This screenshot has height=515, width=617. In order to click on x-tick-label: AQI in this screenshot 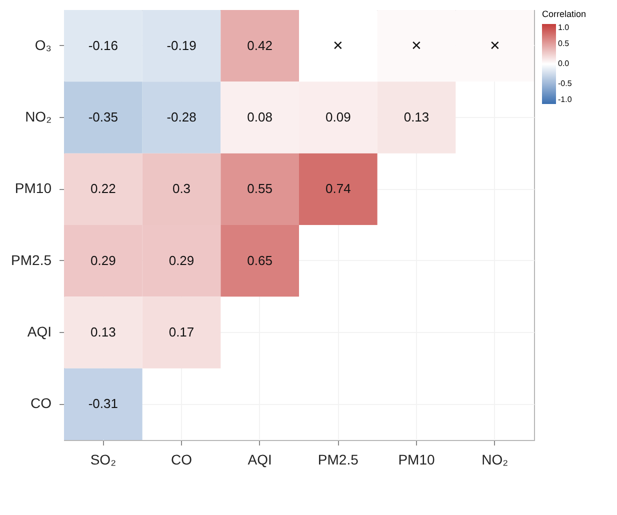, I will do `click(260, 460)`.